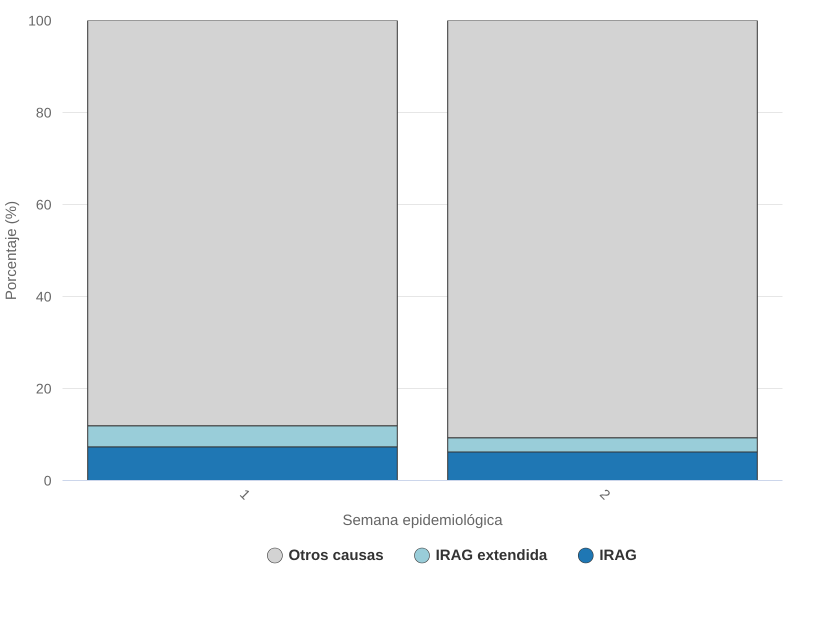 Image resolution: width=817 pixels, height=633 pixels. Describe the element at coordinates (423, 521) in the screenshot. I see `x-axis-title: Semana epidemiológica` at that location.